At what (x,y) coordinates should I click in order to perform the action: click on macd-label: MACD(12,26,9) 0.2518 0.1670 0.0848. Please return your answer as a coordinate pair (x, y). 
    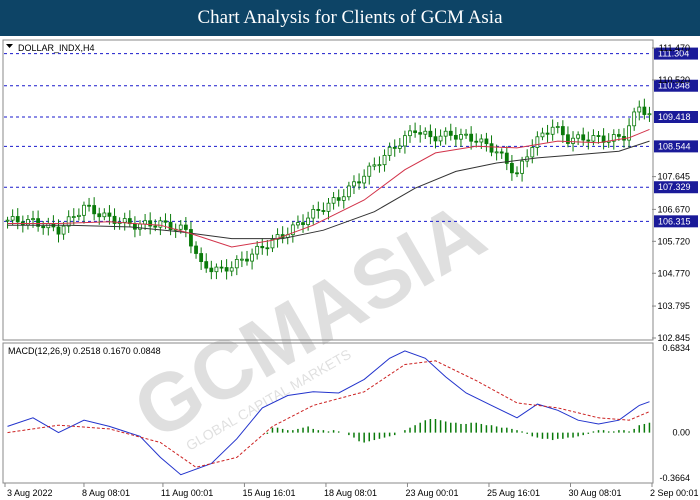
    Looking at the image, I should click on (84, 351).